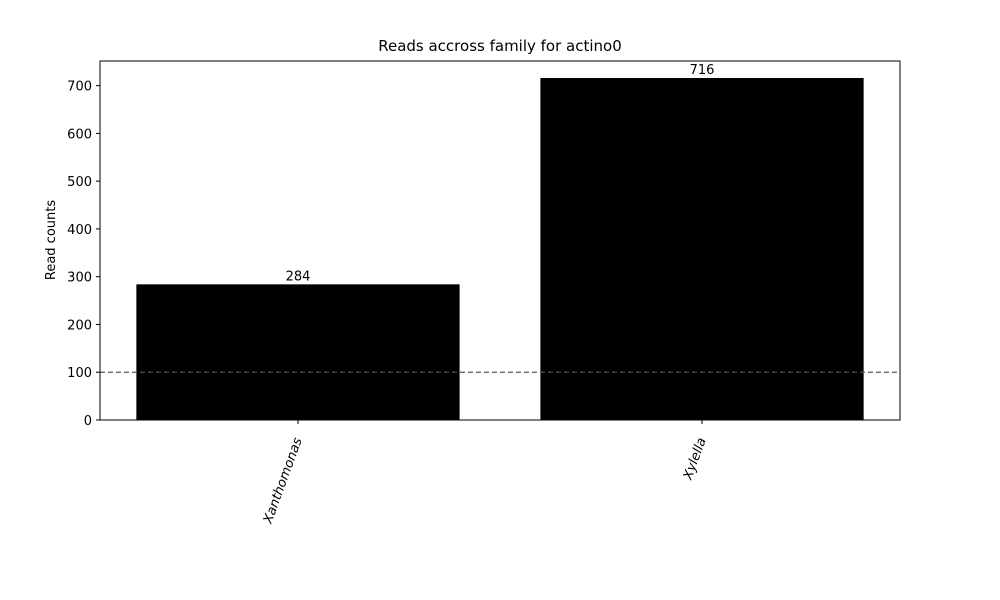 The width and height of the screenshot is (1000, 600). I want to click on y-tick-label-300: 300, so click(79, 278).